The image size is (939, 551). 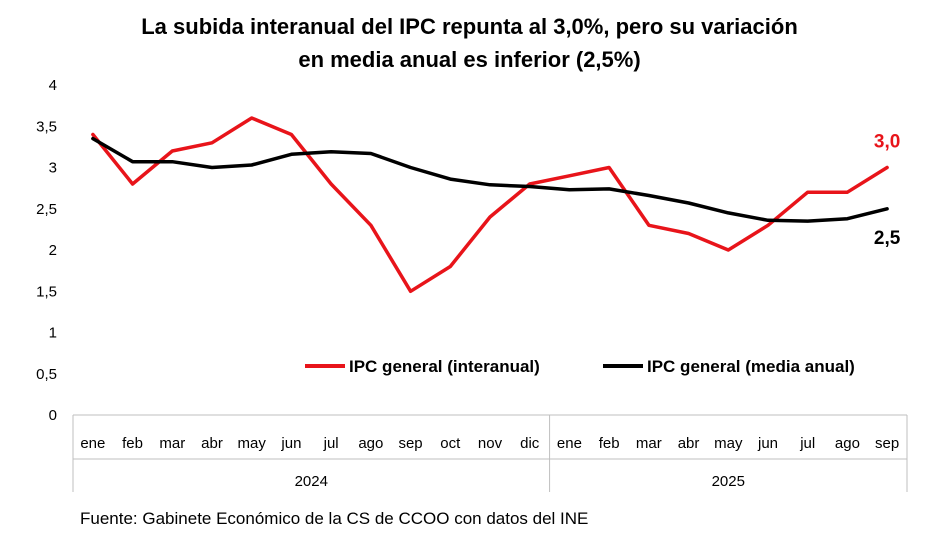 What do you see at coordinates (53, 415) in the screenshot?
I see `y-tick-label: 0` at bounding box center [53, 415].